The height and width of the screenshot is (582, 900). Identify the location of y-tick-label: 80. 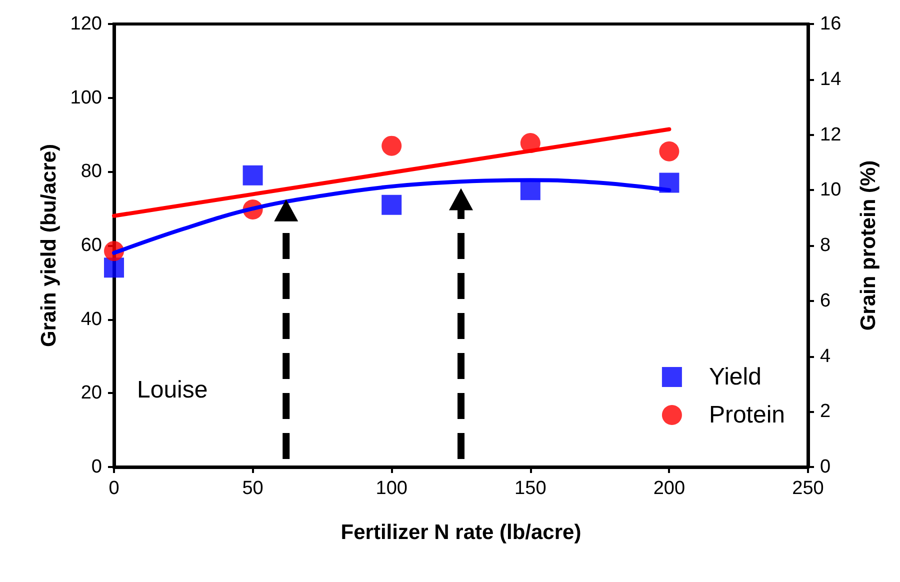
(91, 171).